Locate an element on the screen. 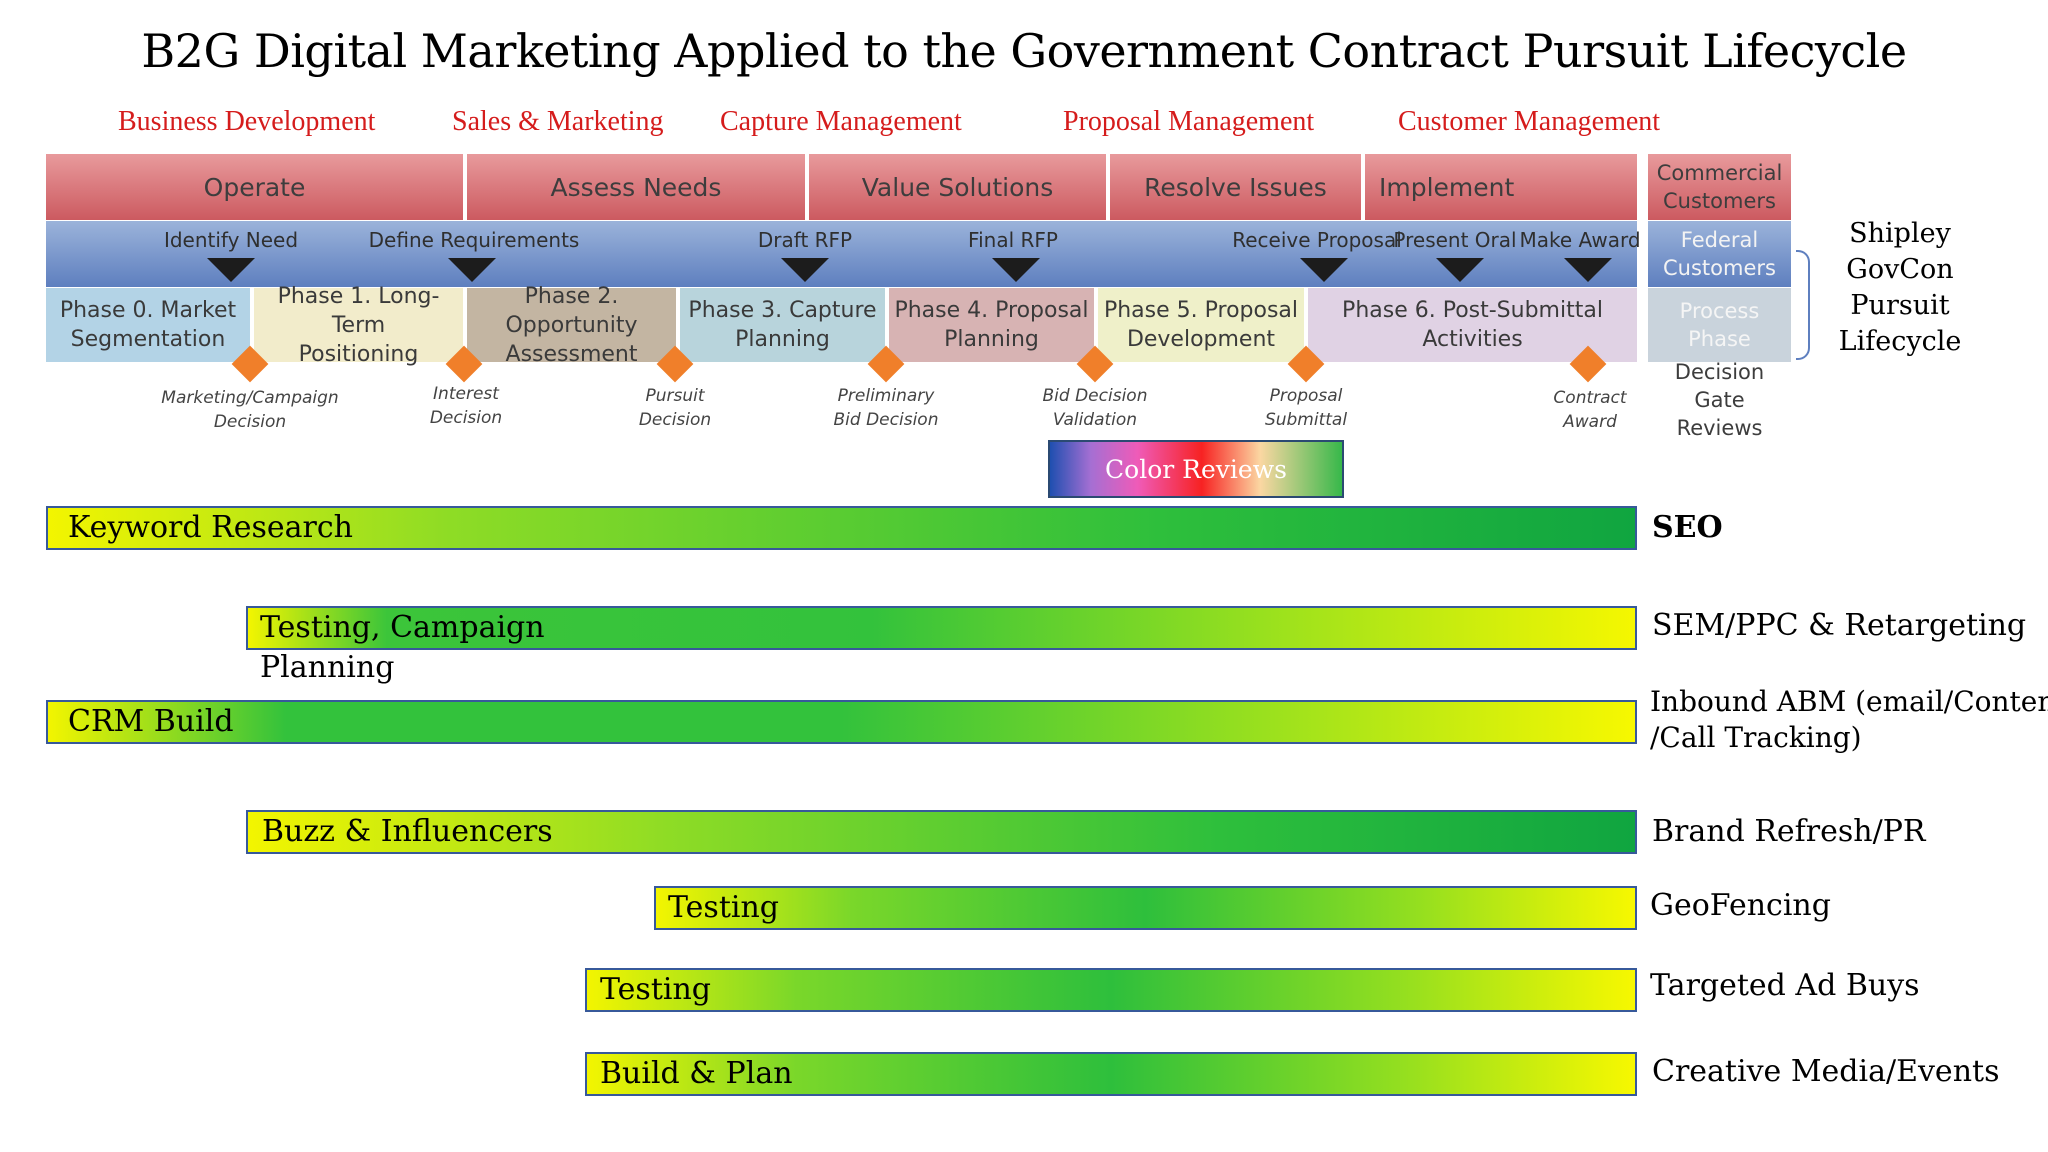 This screenshot has width=2048, height=1152. stage-customer-management: Customer Management is located at coordinates (1529, 121).